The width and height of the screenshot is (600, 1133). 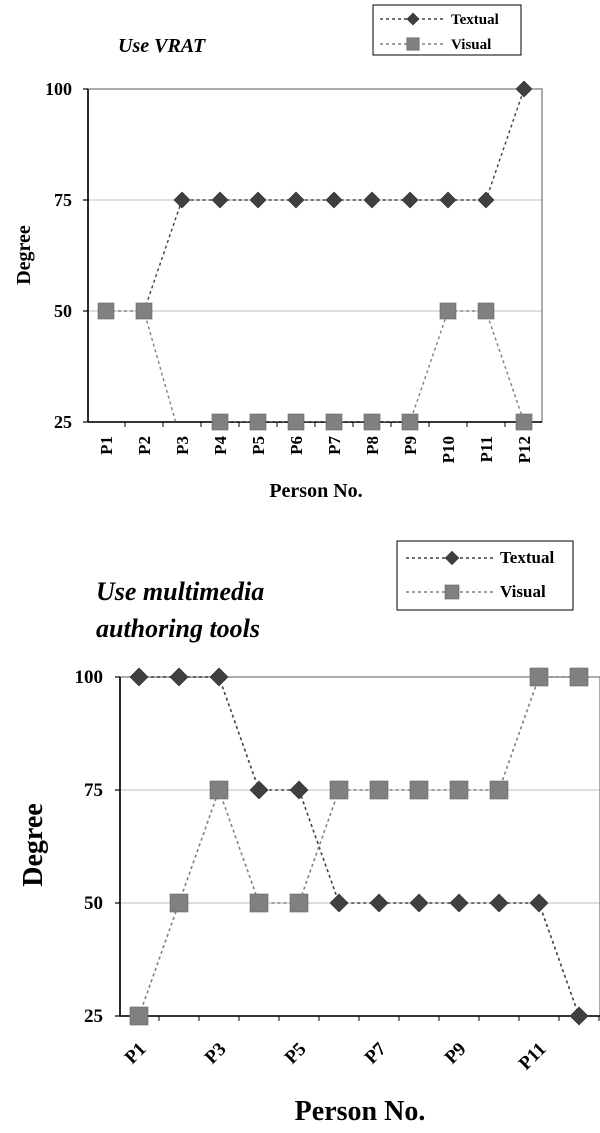 What do you see at coordinates (220, 445) in the screenshot?
I see `x-tick-label: P4` at bounding box center [220, 445].